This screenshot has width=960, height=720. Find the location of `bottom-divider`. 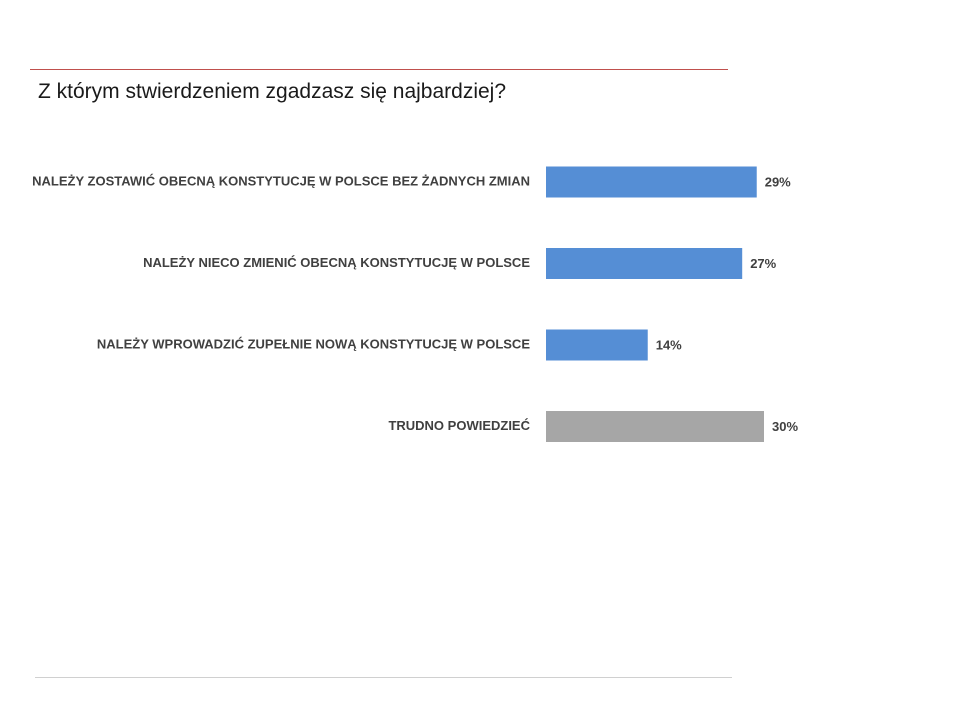

bottom-divider is located at coordinates (383, 677).